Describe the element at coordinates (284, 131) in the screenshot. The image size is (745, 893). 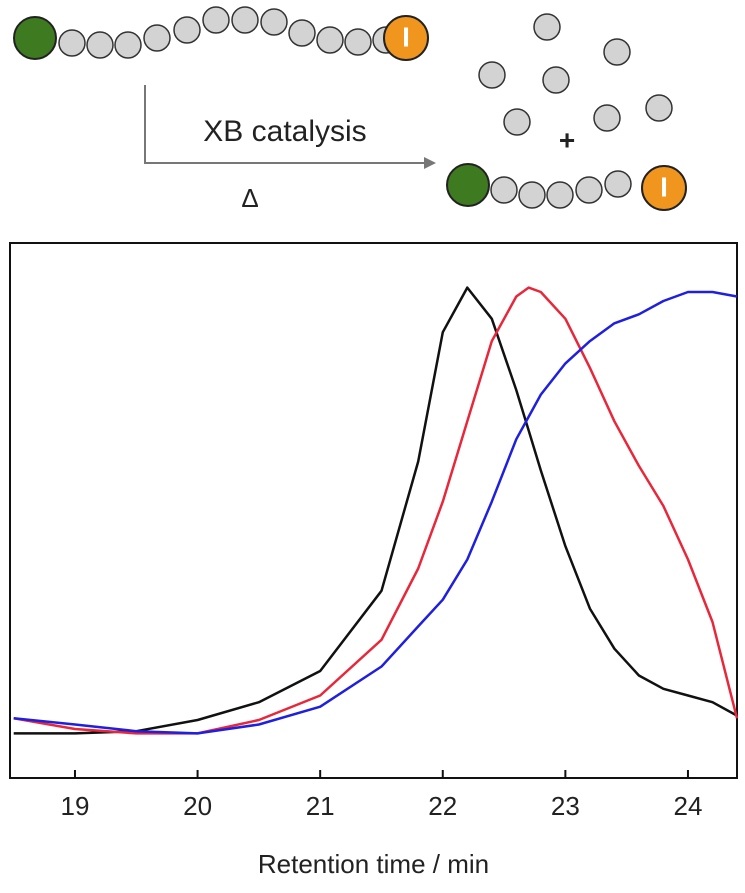
I see `scheme-label: XB catalysis` at that location.